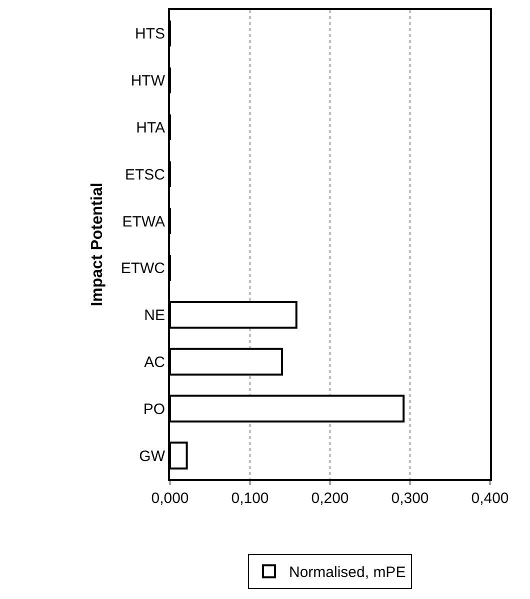 The height and width of the screenshot is (599, 530). What do you see at coordinates (97, 244) in the screenshot?
I see `y-axis-title: Impact Potential` at bounding box center [97, 244].